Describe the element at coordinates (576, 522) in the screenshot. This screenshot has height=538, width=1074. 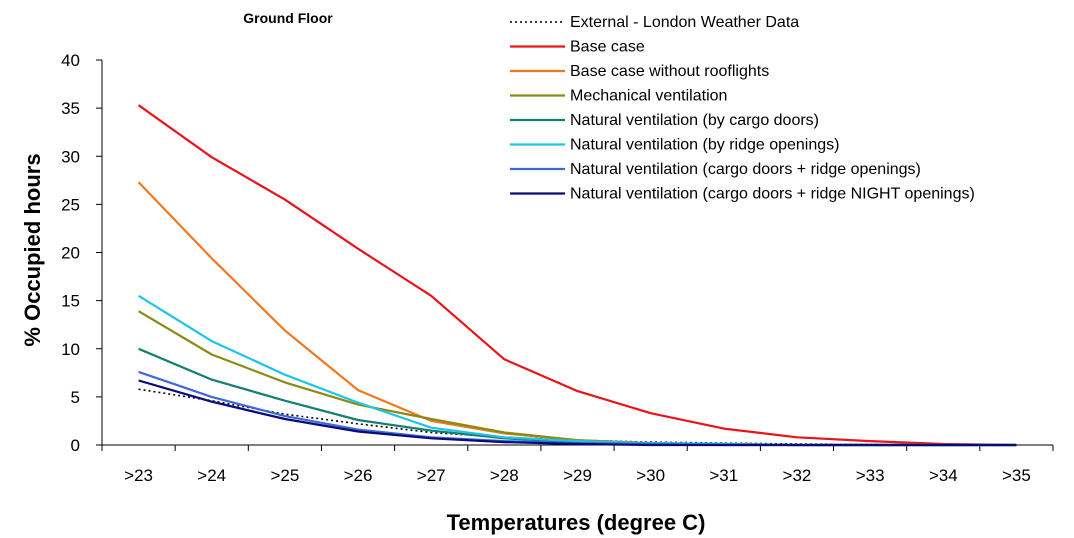
I see `x-axis-title: Temperatures (degree C)` at that location.